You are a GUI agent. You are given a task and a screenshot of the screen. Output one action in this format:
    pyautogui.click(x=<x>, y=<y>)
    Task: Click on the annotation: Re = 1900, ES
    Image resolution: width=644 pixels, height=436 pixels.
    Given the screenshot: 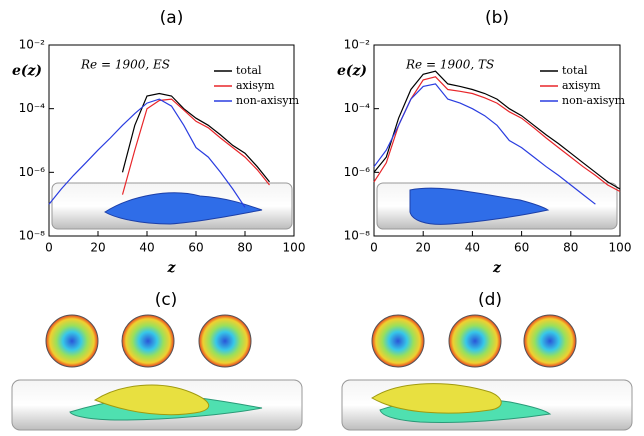 What is the action you would take?
    pyautogui.click(x=125, y=65)
    